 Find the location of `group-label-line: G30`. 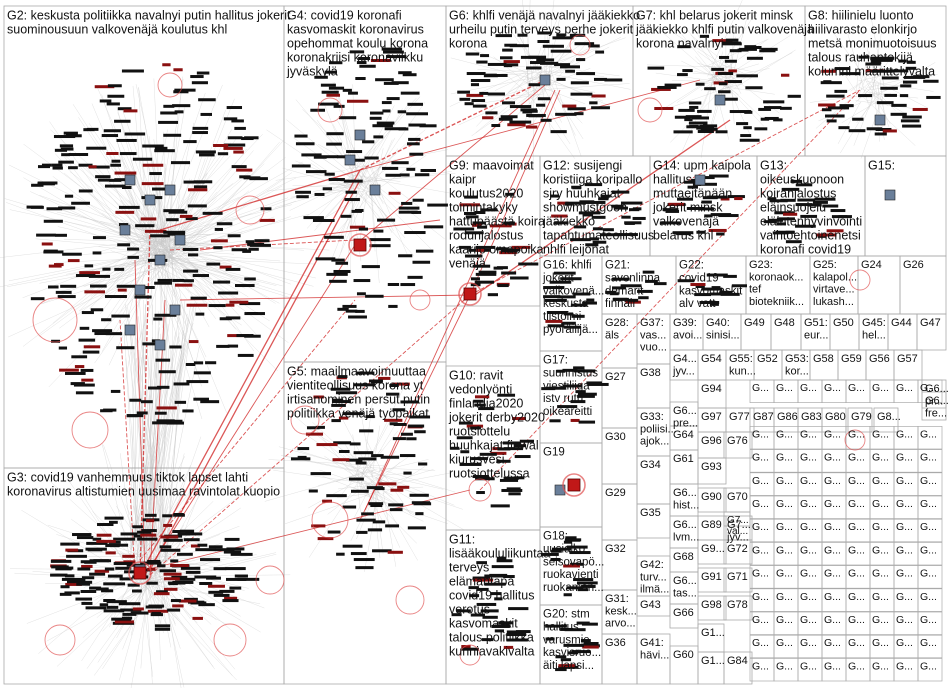

group-label-line: G30 is located at coordinates (615, 437).